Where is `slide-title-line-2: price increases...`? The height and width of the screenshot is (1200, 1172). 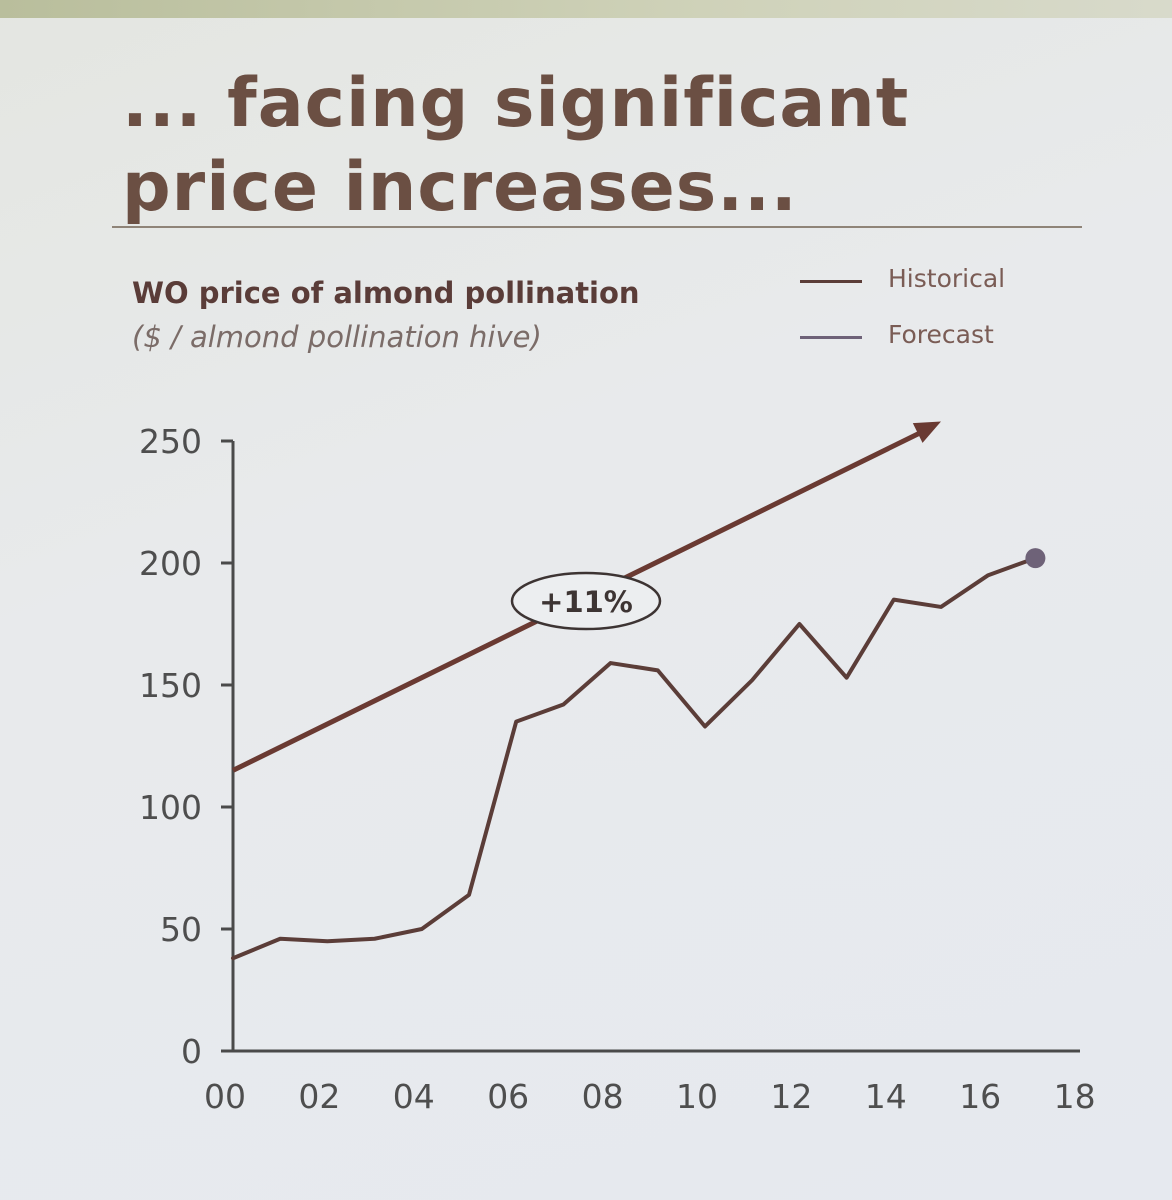 slide-title-line-2: price increases... is located at coordinates (460, 187).